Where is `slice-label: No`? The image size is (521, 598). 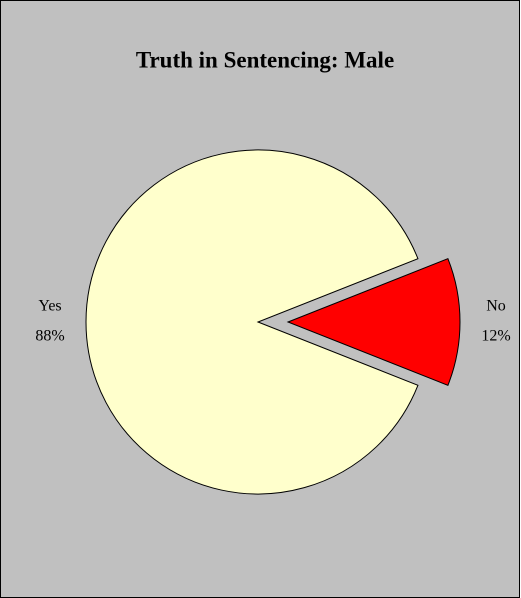
slice-label: No is located at coordinates (496, 306).